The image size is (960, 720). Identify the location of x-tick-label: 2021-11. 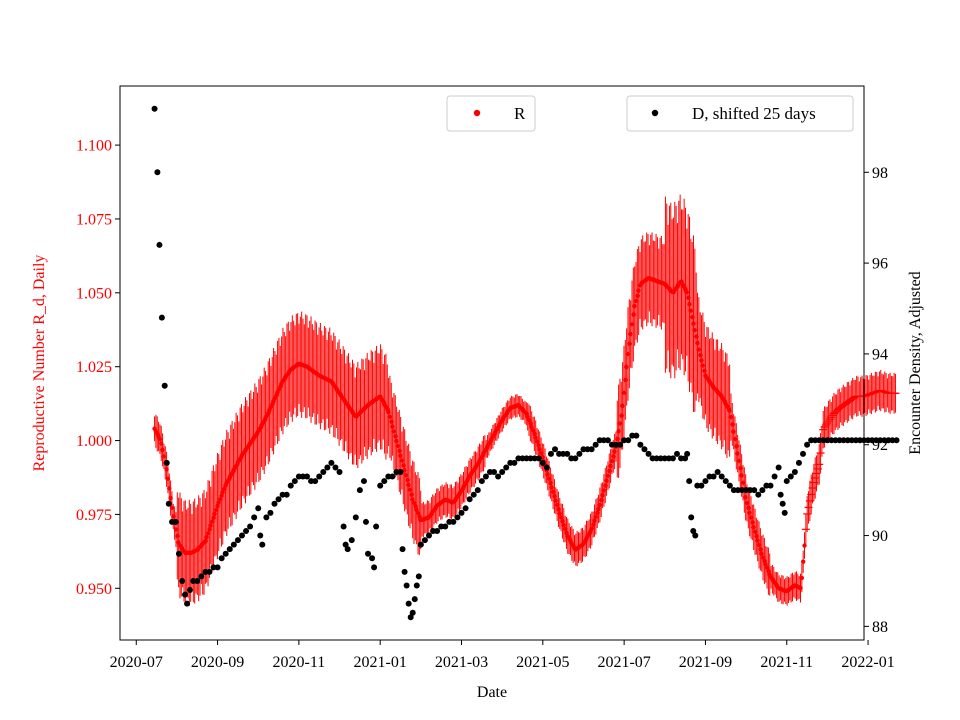
(786, 662).